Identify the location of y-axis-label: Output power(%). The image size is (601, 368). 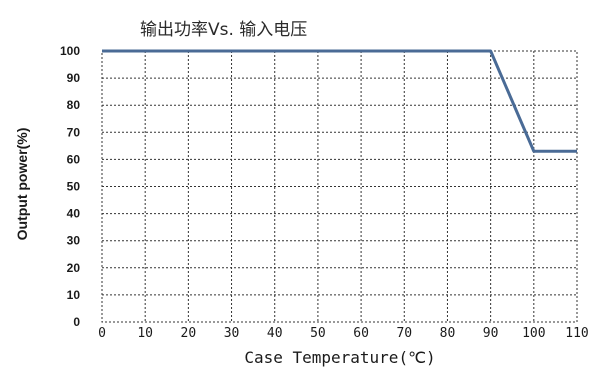
(22, 184).